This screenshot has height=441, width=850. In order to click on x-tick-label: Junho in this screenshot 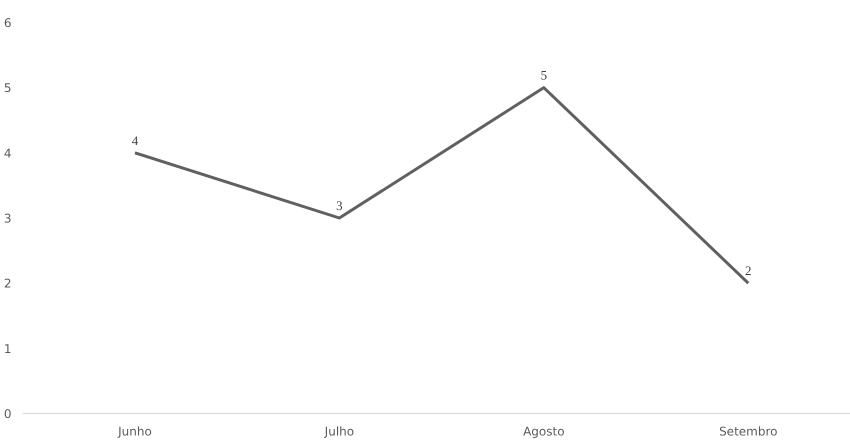, I will do `click(134, 431)`.